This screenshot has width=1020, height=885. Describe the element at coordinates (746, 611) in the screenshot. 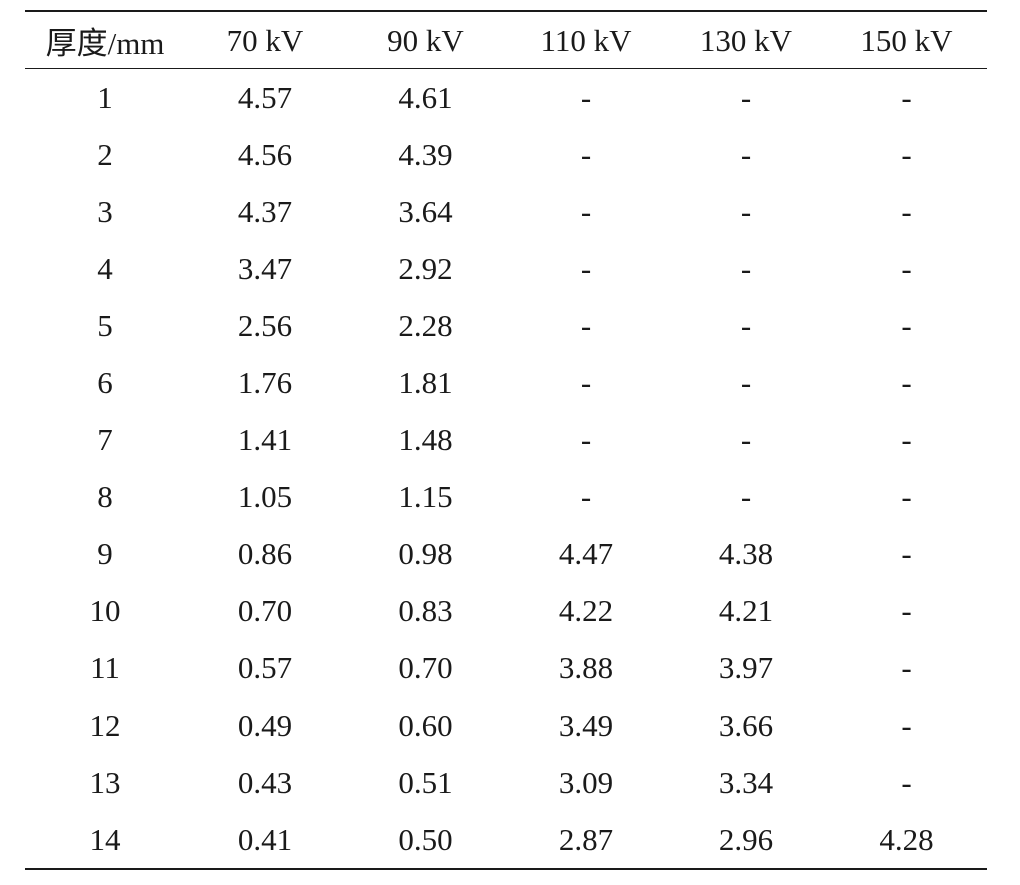

I see `cell-value-130kv: 4.21` at that location.